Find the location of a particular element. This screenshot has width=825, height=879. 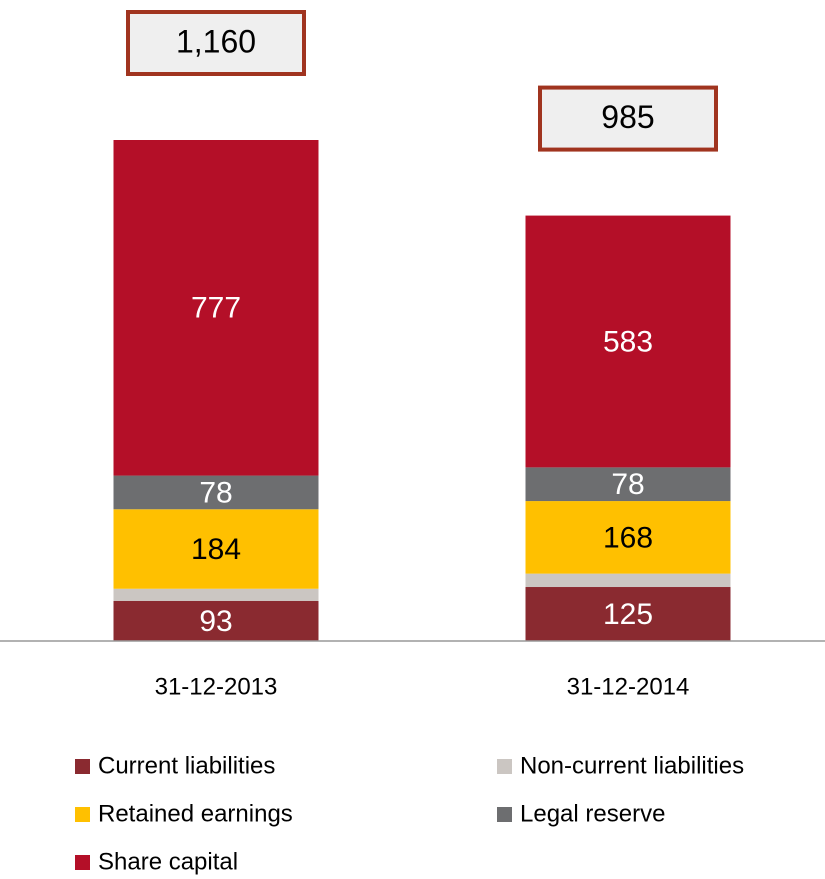

total-label: 1,160 is located at coordinates (216, 41).